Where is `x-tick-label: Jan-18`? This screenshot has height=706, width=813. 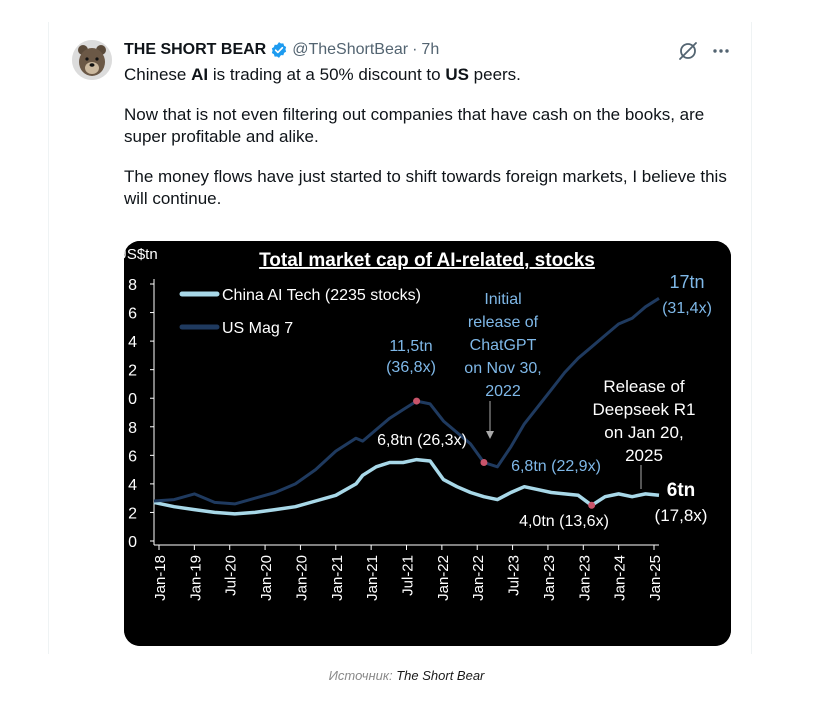
x-tick-label: Jan-18 is located at coordinates (160, 578).